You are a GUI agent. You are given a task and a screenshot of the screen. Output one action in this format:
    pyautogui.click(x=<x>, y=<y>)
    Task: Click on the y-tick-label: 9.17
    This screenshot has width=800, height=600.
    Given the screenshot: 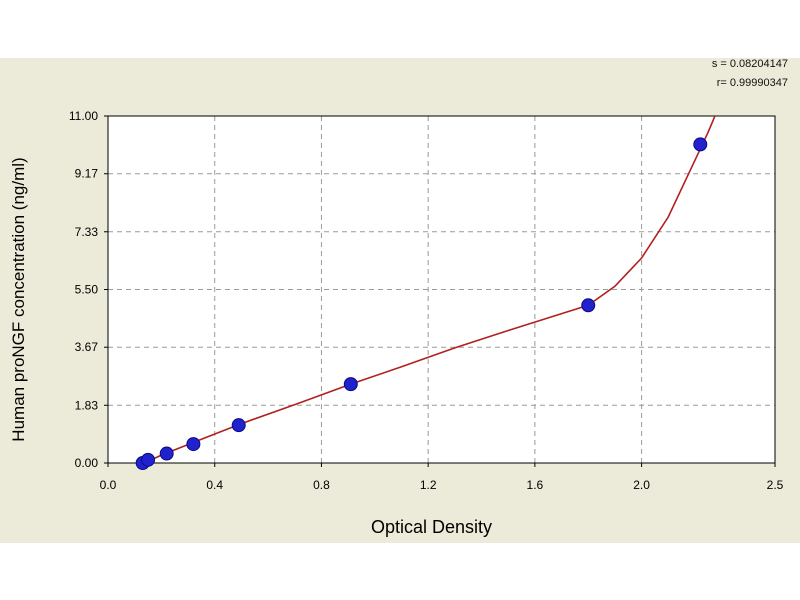 What is the action you would take?
    pyautogui.click(x=87, y=174)
    